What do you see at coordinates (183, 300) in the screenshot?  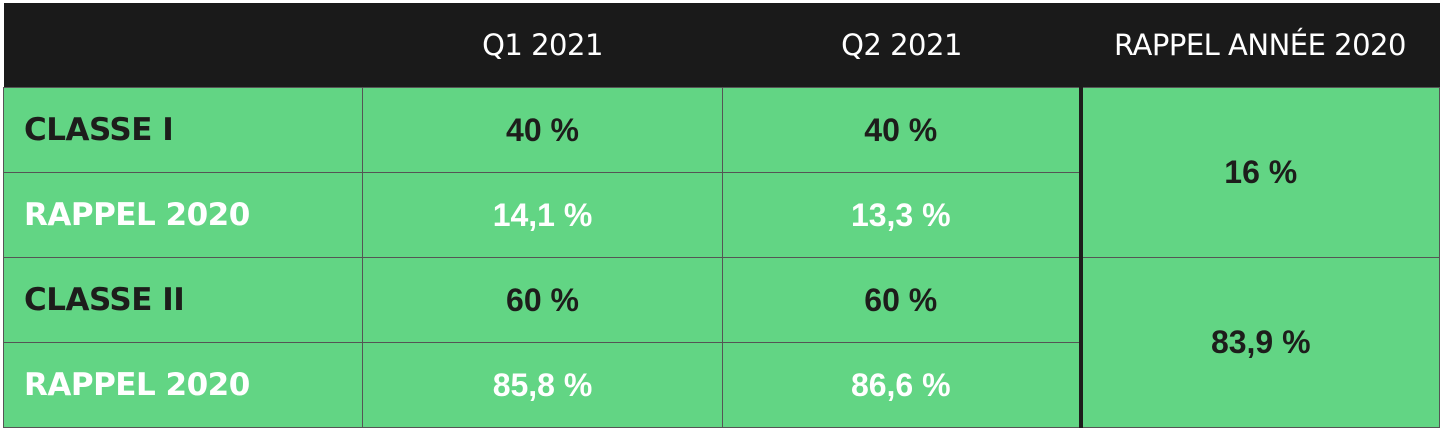 I see `row-label: CLASSE II` at bounding box center [183, 300].